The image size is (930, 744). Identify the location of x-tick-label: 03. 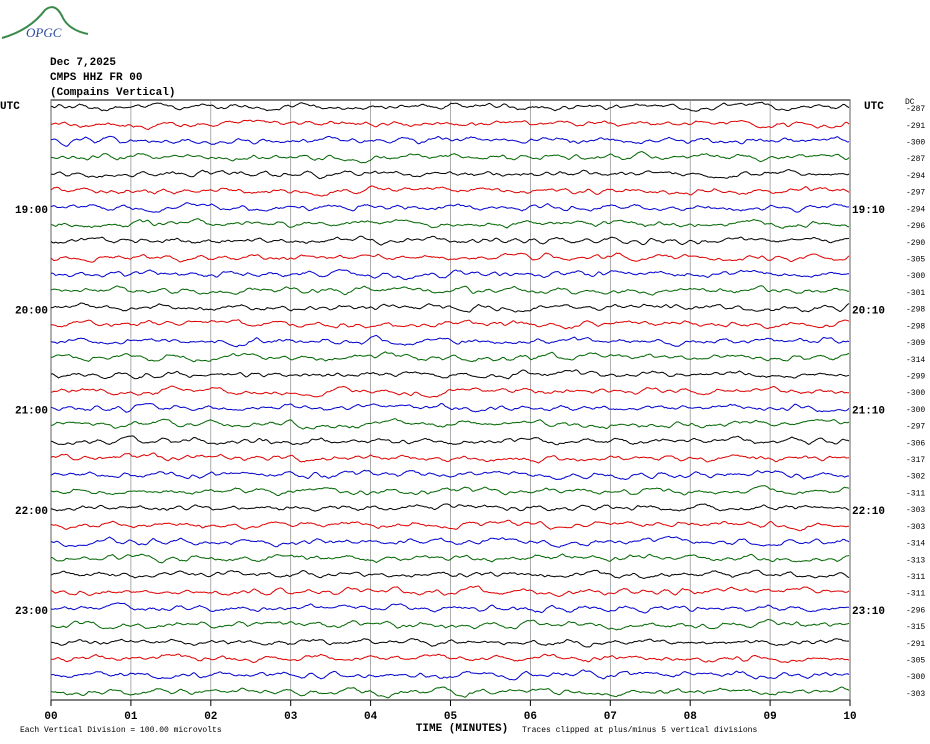
(291, 717).